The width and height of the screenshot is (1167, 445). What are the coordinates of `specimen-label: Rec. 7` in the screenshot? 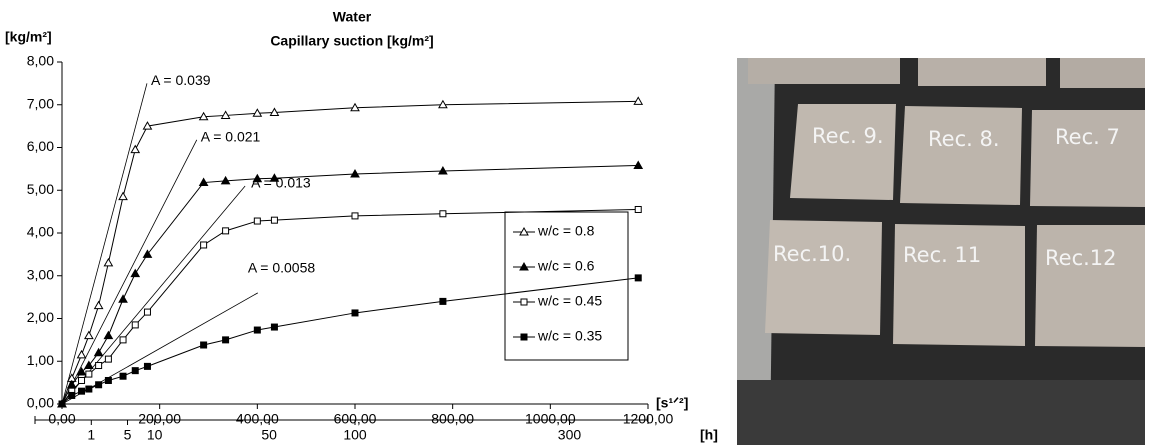 It's located at (1087, 137).